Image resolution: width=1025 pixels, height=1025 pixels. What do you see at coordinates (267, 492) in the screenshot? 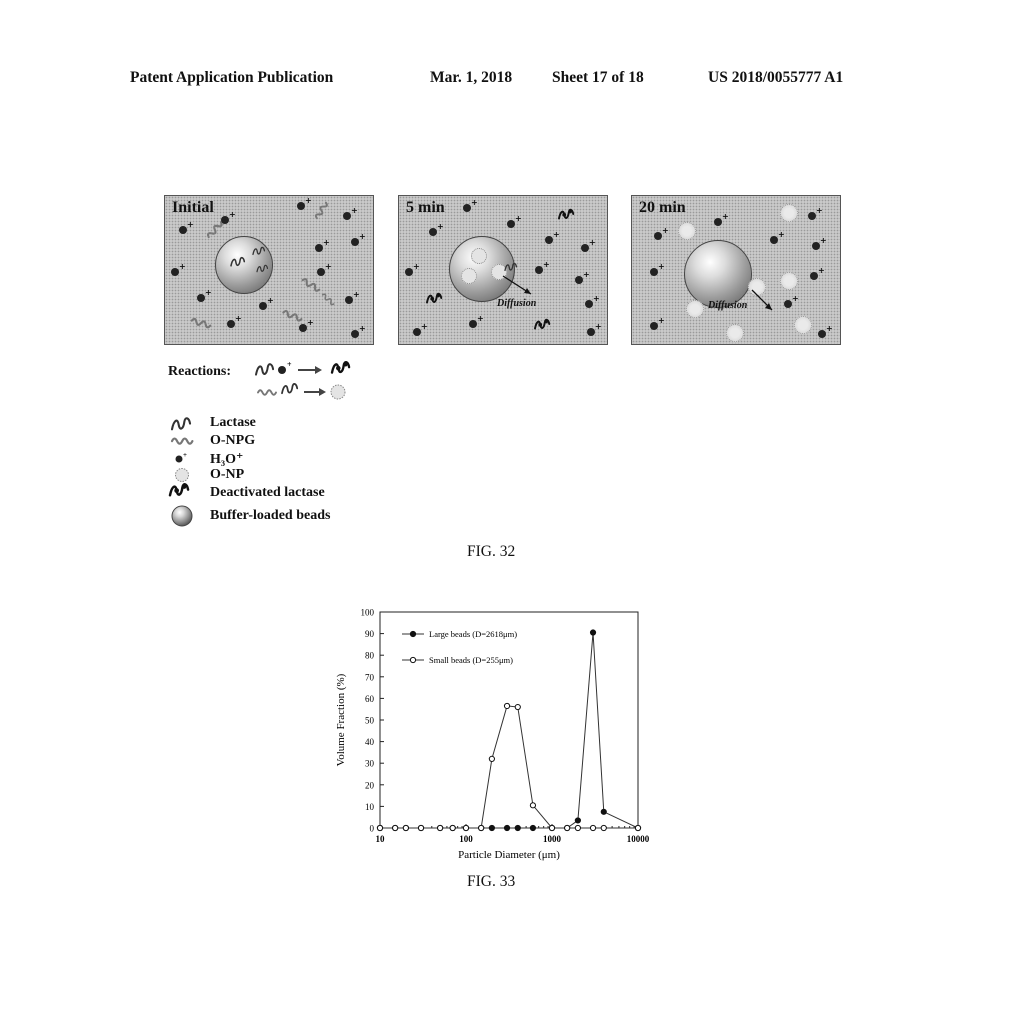
I see `legend-deactivated-lactase: Deactivated lactase` at bounding box center [267, 492].